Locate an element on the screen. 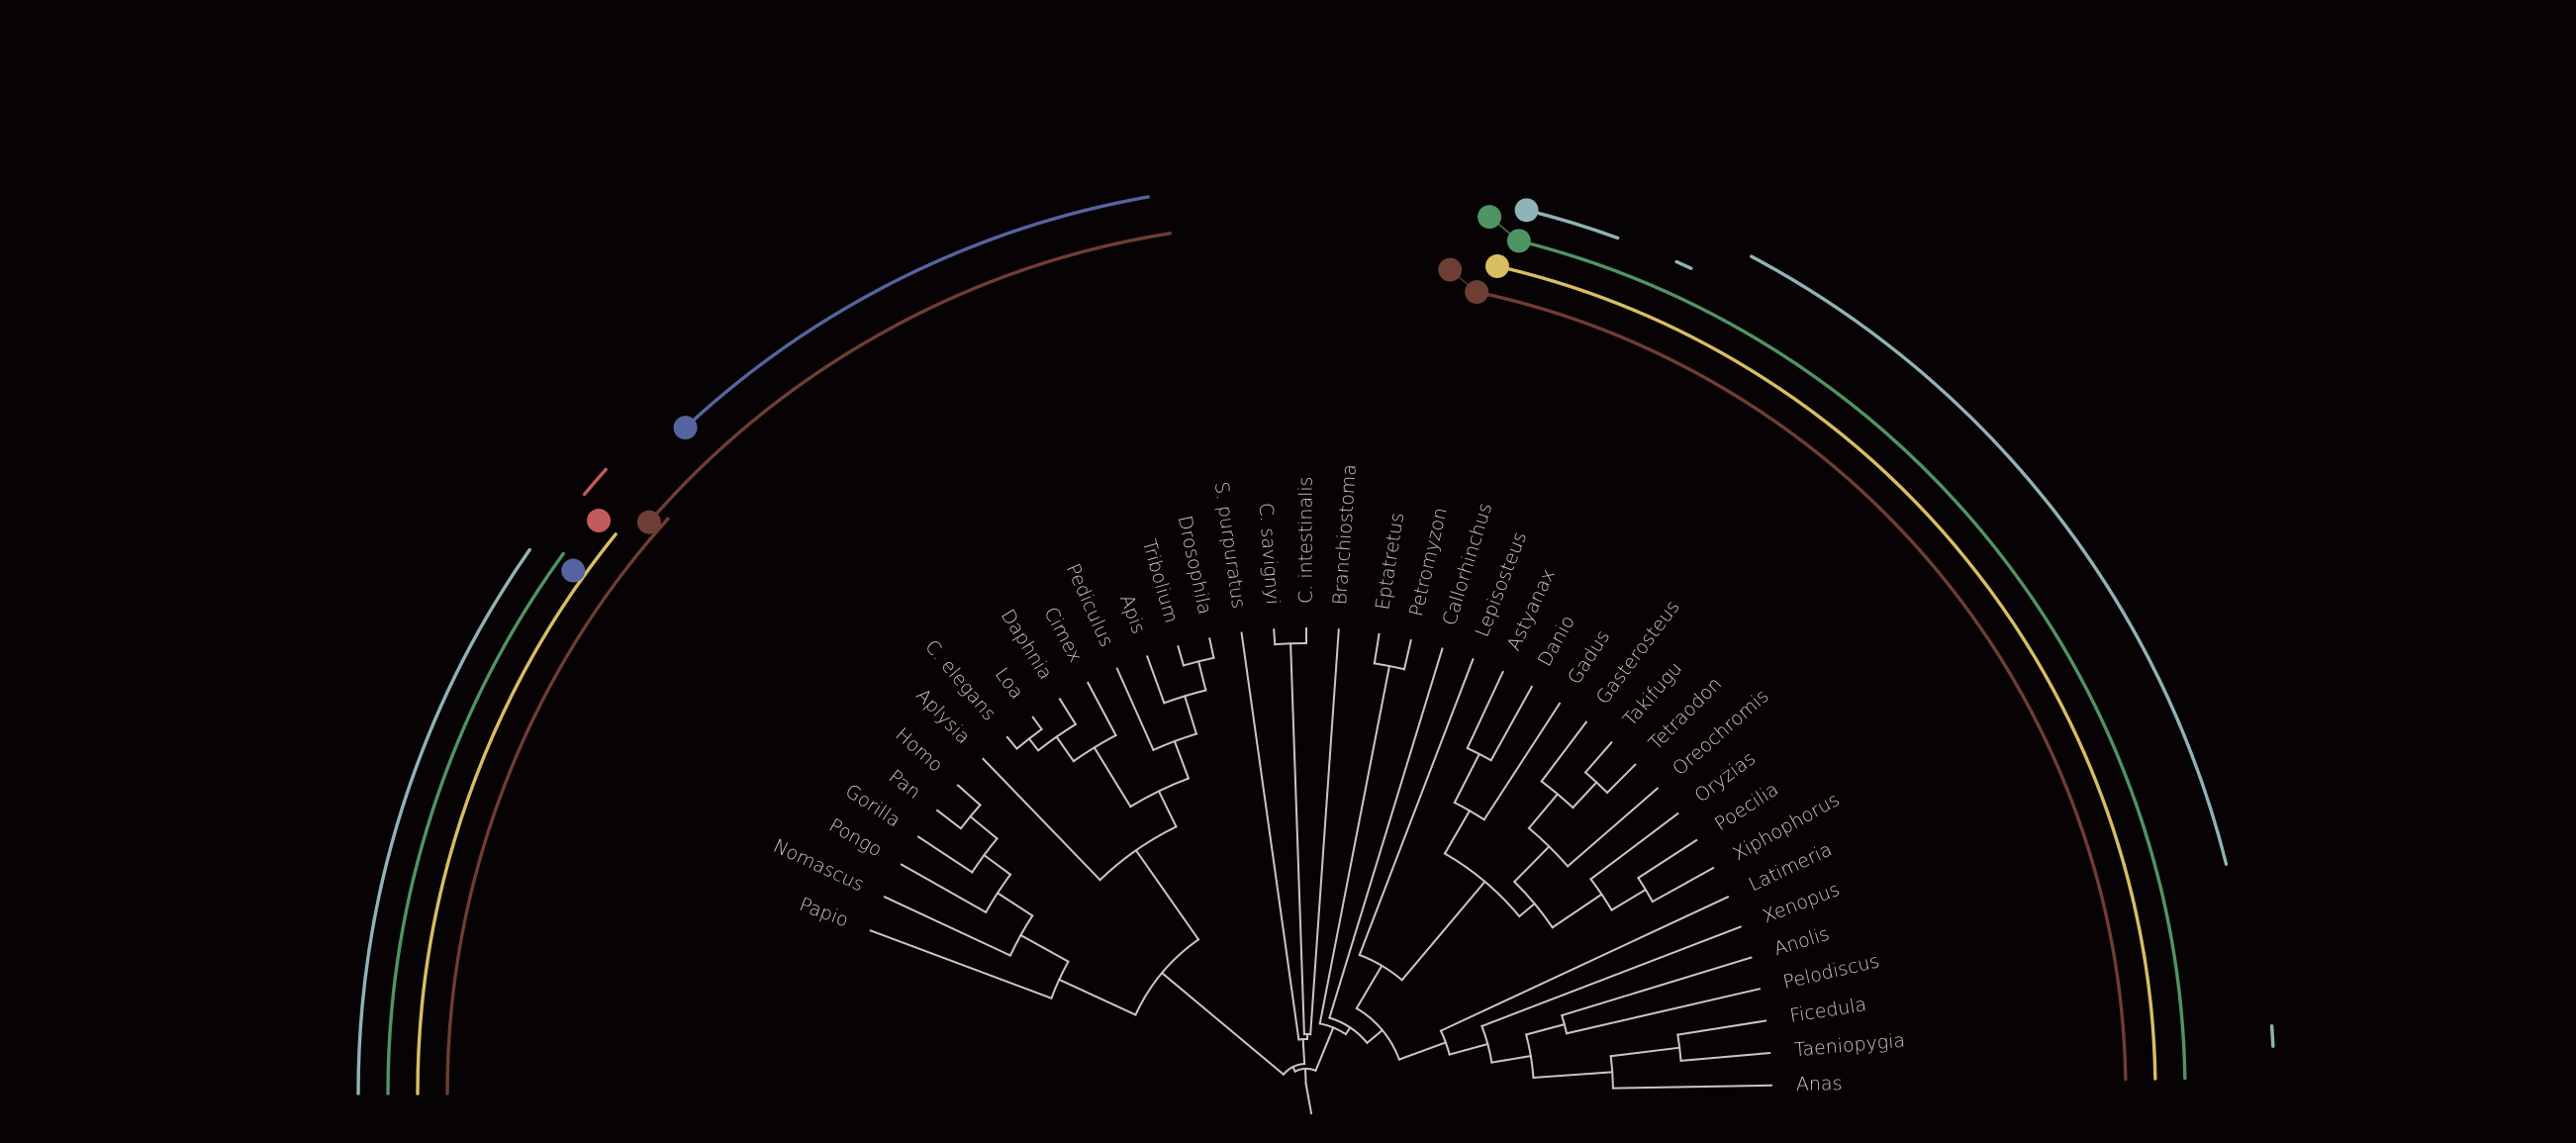 This screenshot has height=1143, width=2576. taxon-label-ficedula: Ficedula is located at coordinates (1827, 1011).